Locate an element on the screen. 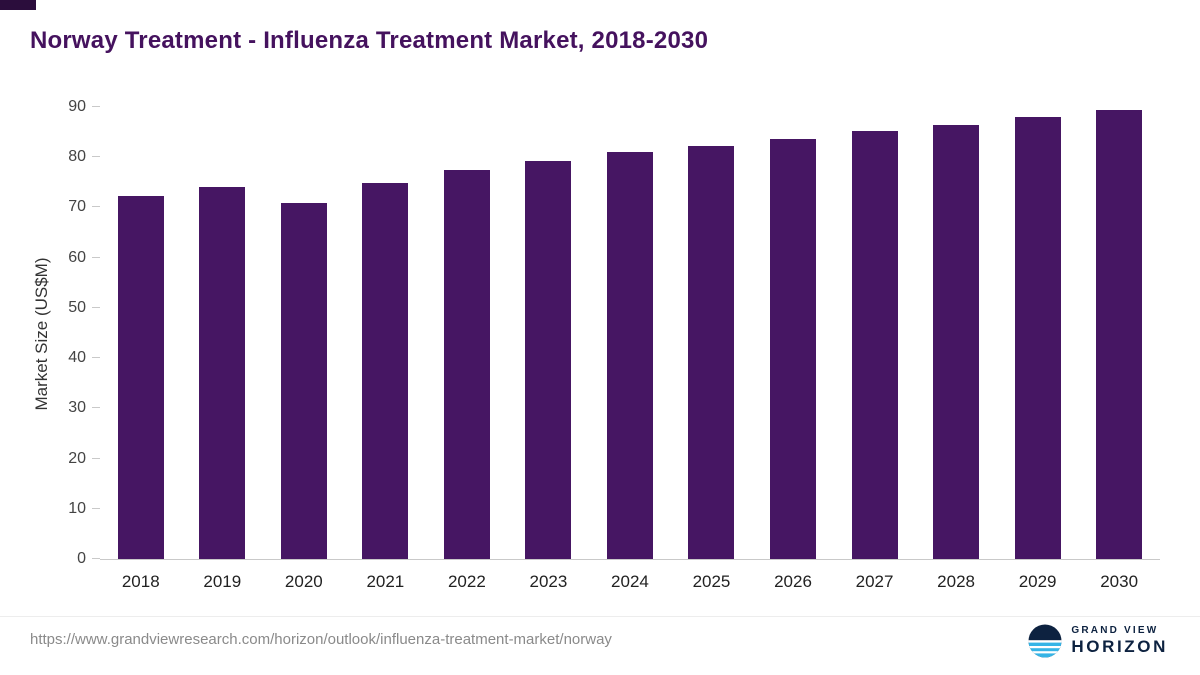 This screenshot has width=1200, height=675. y-tick-label-90: 90 is located at coordinates (77, 106).